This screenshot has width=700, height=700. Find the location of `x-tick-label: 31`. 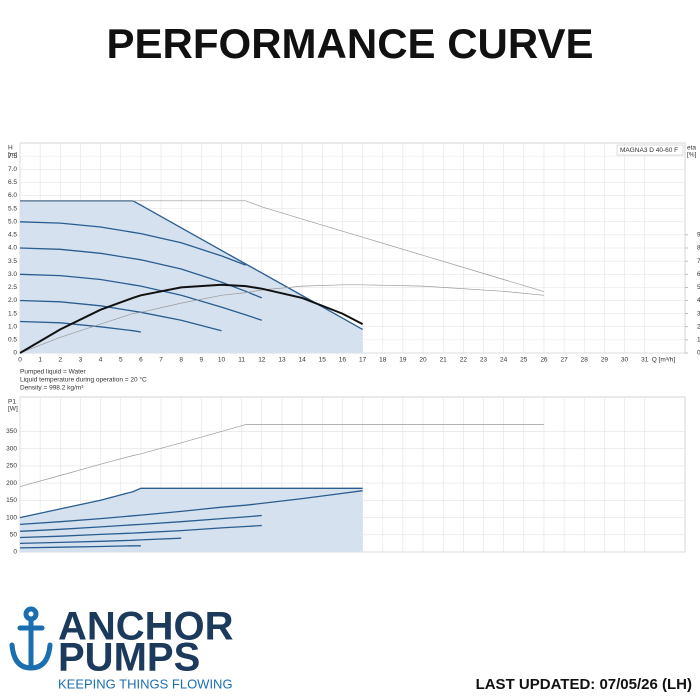

x-tick-label: 31 is located at coordinates (645, 360).